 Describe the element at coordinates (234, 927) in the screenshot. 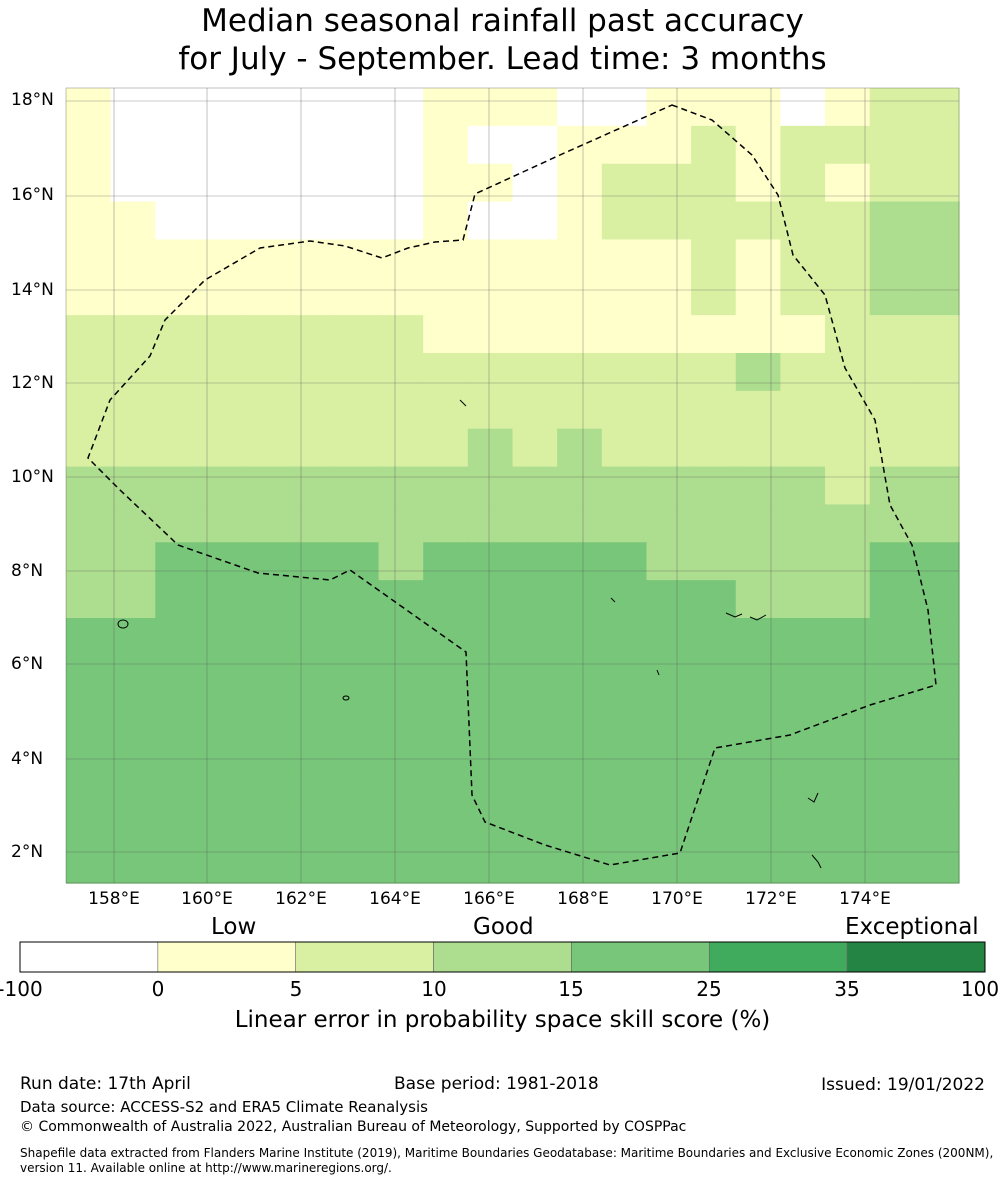

I see `colorbar-label-low: Low` at that location.